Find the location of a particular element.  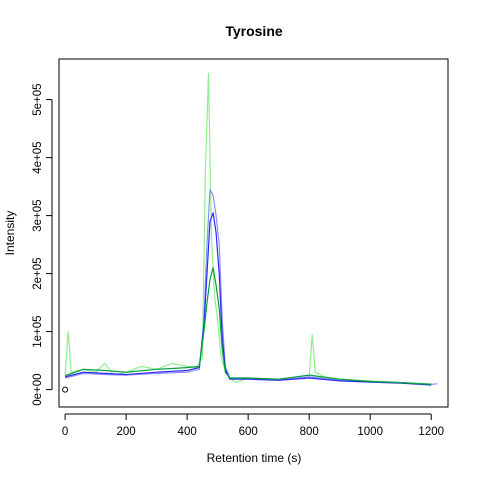

x-axis: 0 200 400 600 800 1000 1200 is located at coordinates (253, 425).